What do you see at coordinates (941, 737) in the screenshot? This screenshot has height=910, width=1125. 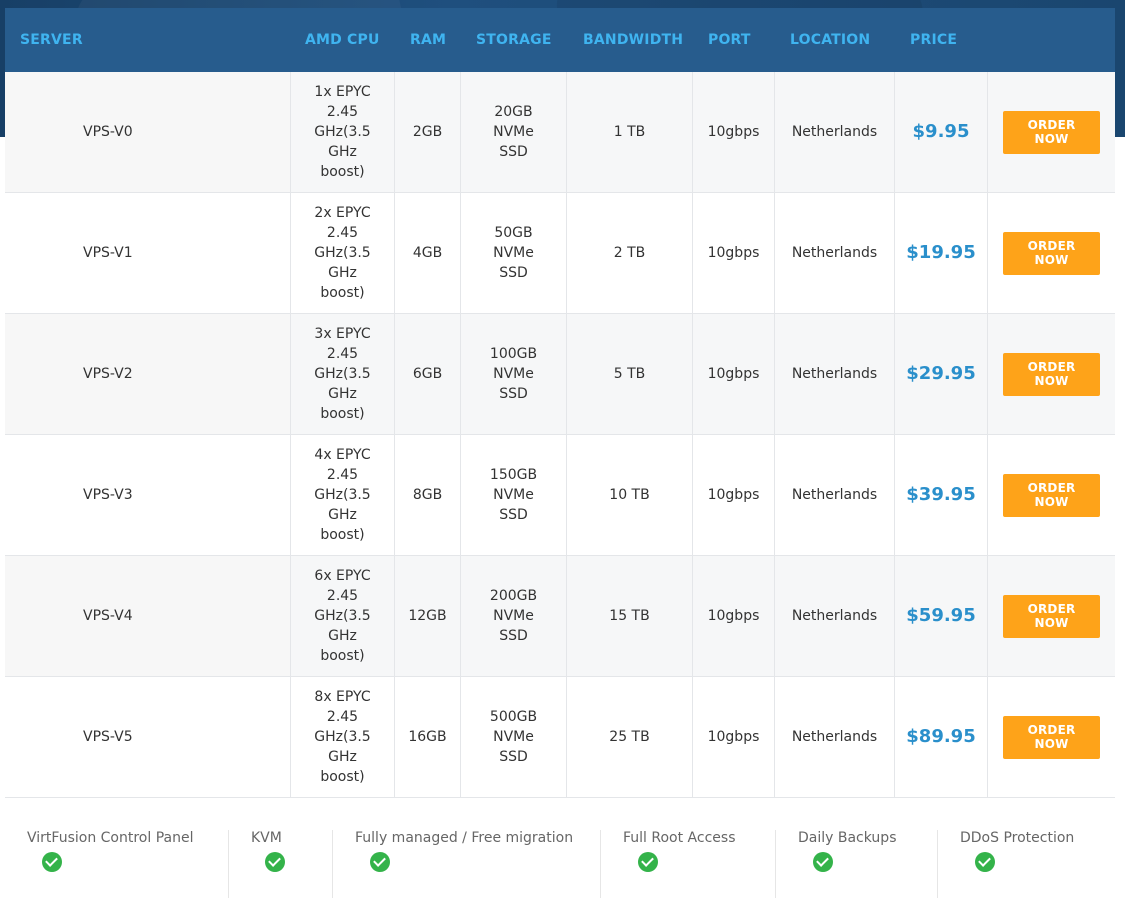 I see `price: $89.95` at bounding box center [941, 737].